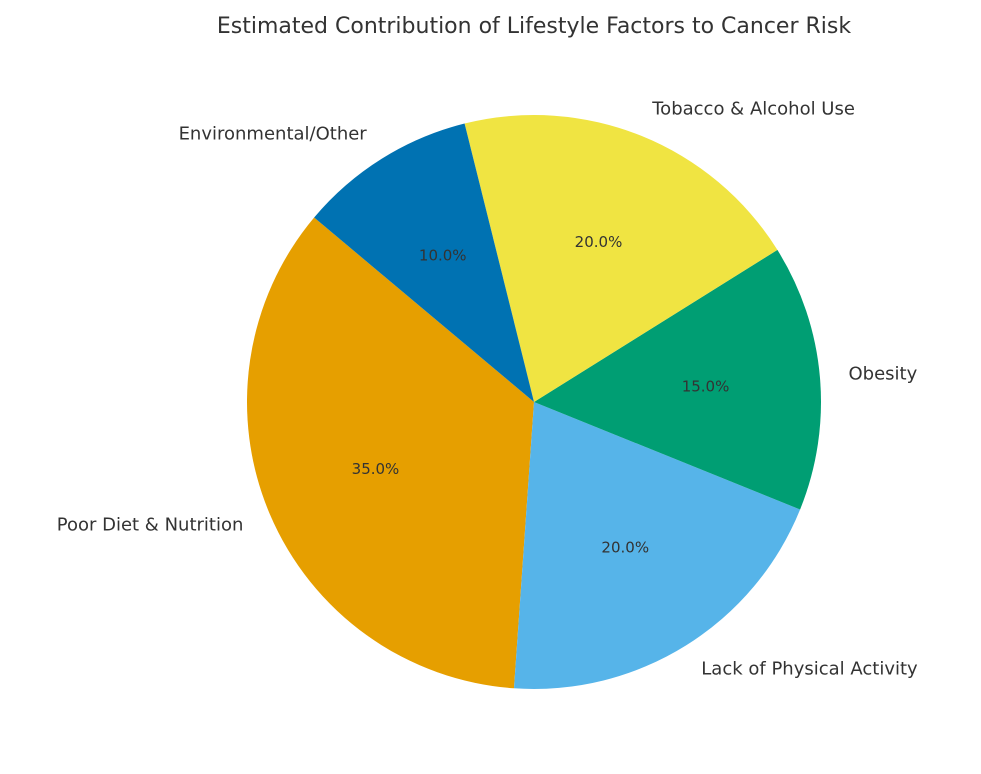 Image resolution: width=981 pixels, height=774 pixels. I want to click on slice-label: Obesity, so click(882, 373).